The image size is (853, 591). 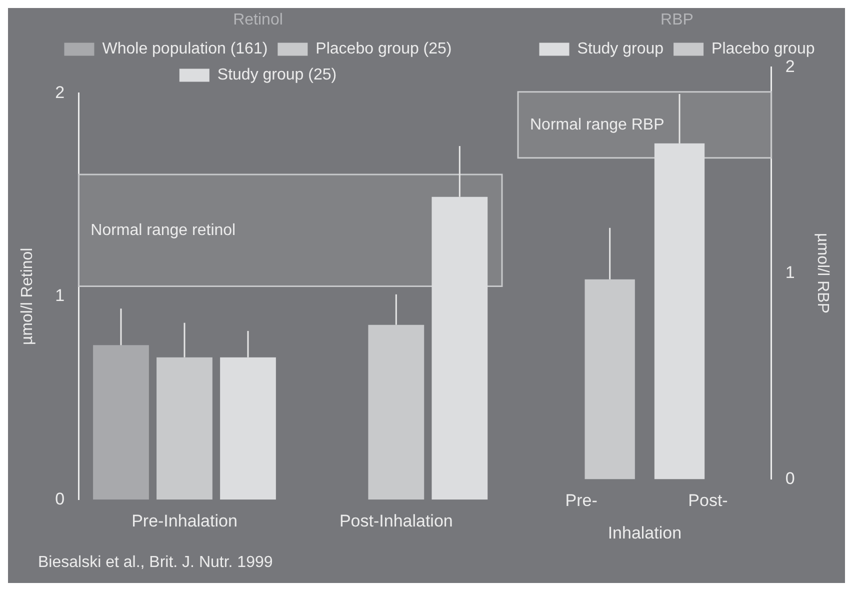 I want to click on y-tick-label: 0, so click(x=60, y=498).